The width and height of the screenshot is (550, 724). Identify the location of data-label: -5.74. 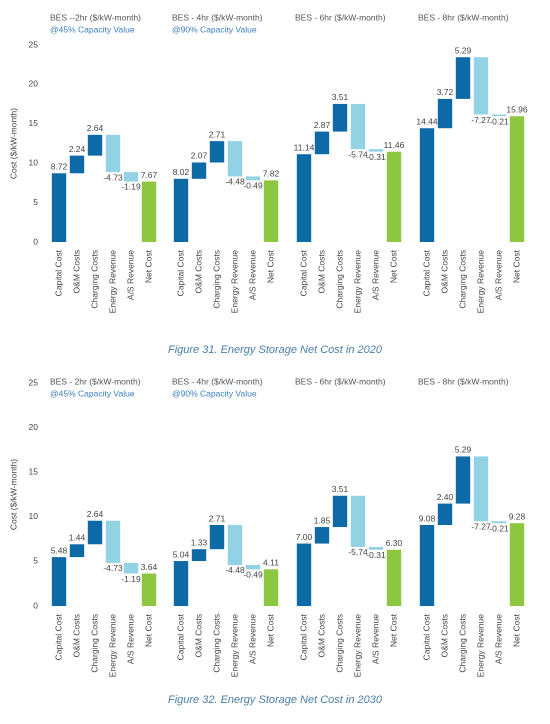
(358, 552).